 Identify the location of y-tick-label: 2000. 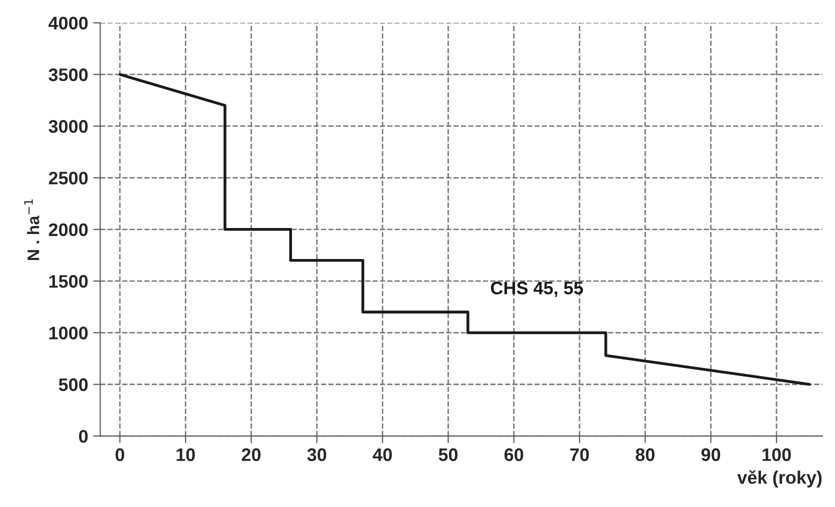
(68, 229).